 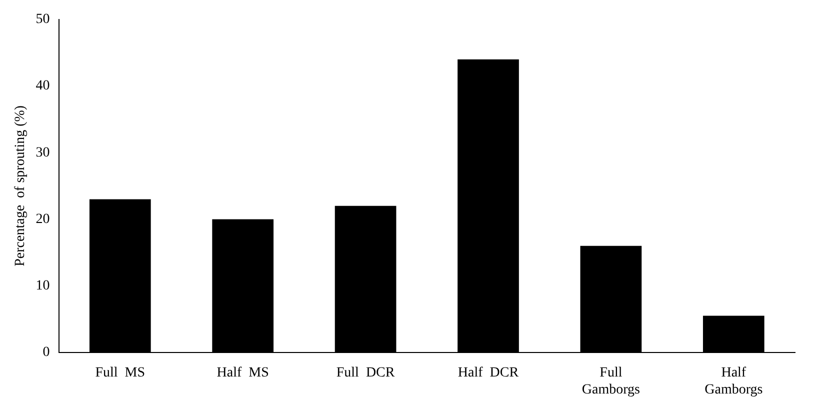 What do you see at coordinates (43, 152) in the screenshot?
I see `y-tick-label: 30` at bounding box center [43, 152].